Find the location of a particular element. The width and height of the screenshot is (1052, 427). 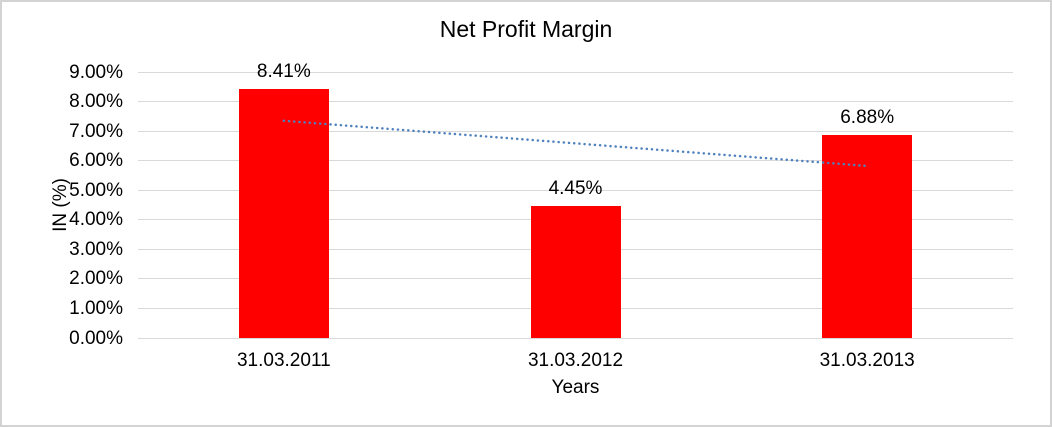

bar-value-label: 6.88% is located at coordinates (867, 117).